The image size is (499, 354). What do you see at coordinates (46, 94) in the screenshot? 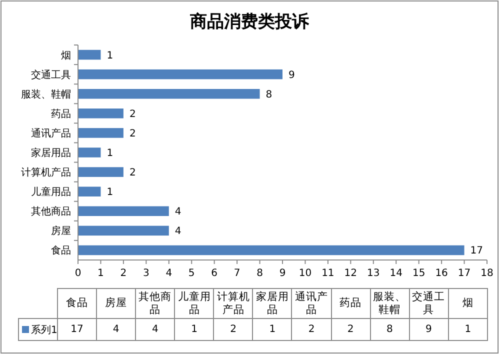
I see `y-tick-label: 服装、鞋帽` at bounding box center [46, 94].